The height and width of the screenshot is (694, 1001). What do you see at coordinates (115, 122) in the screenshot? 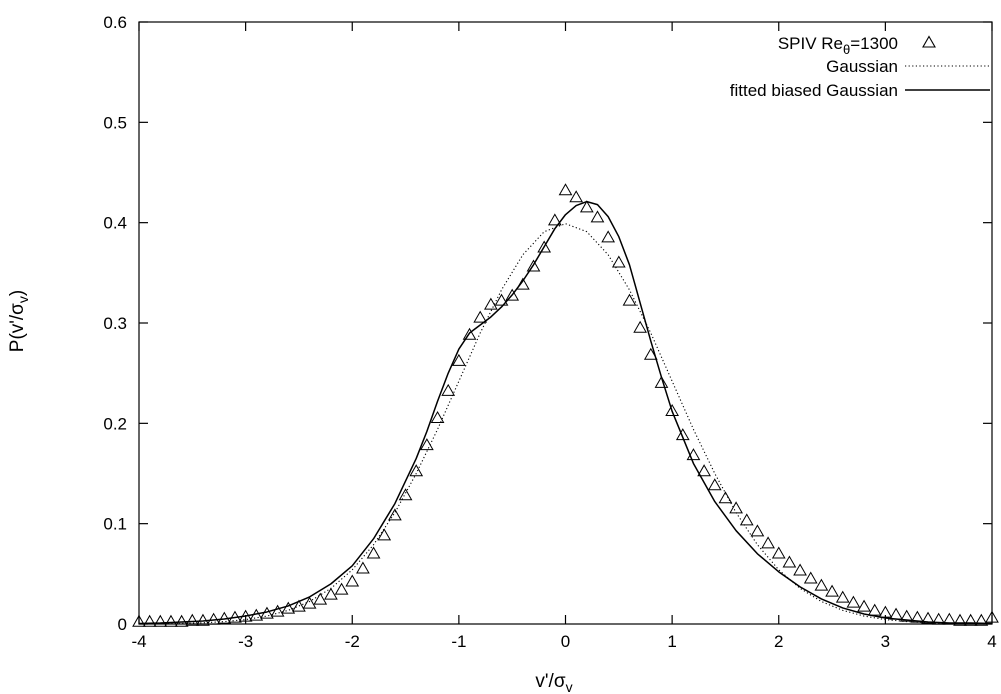
I see `y-tick-label: 0.5` at bounding box center [115, 122].